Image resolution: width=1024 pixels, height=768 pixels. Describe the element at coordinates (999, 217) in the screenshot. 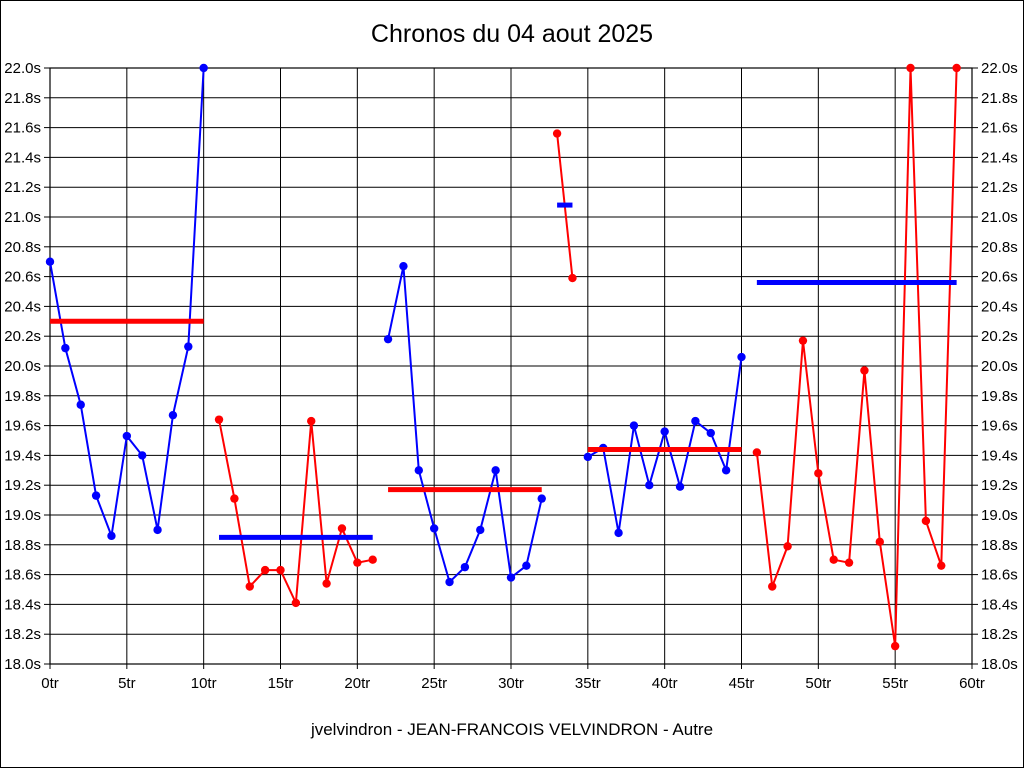

I see `y-axis-label-right: 21.0s` at that location.